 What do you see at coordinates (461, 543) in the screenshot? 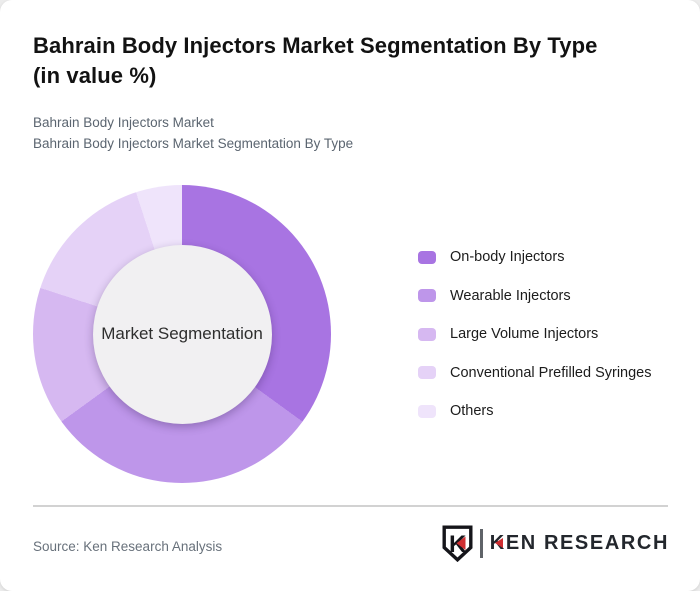
I see `shield-red-triangle-icon` at bounding box center [461, 543].